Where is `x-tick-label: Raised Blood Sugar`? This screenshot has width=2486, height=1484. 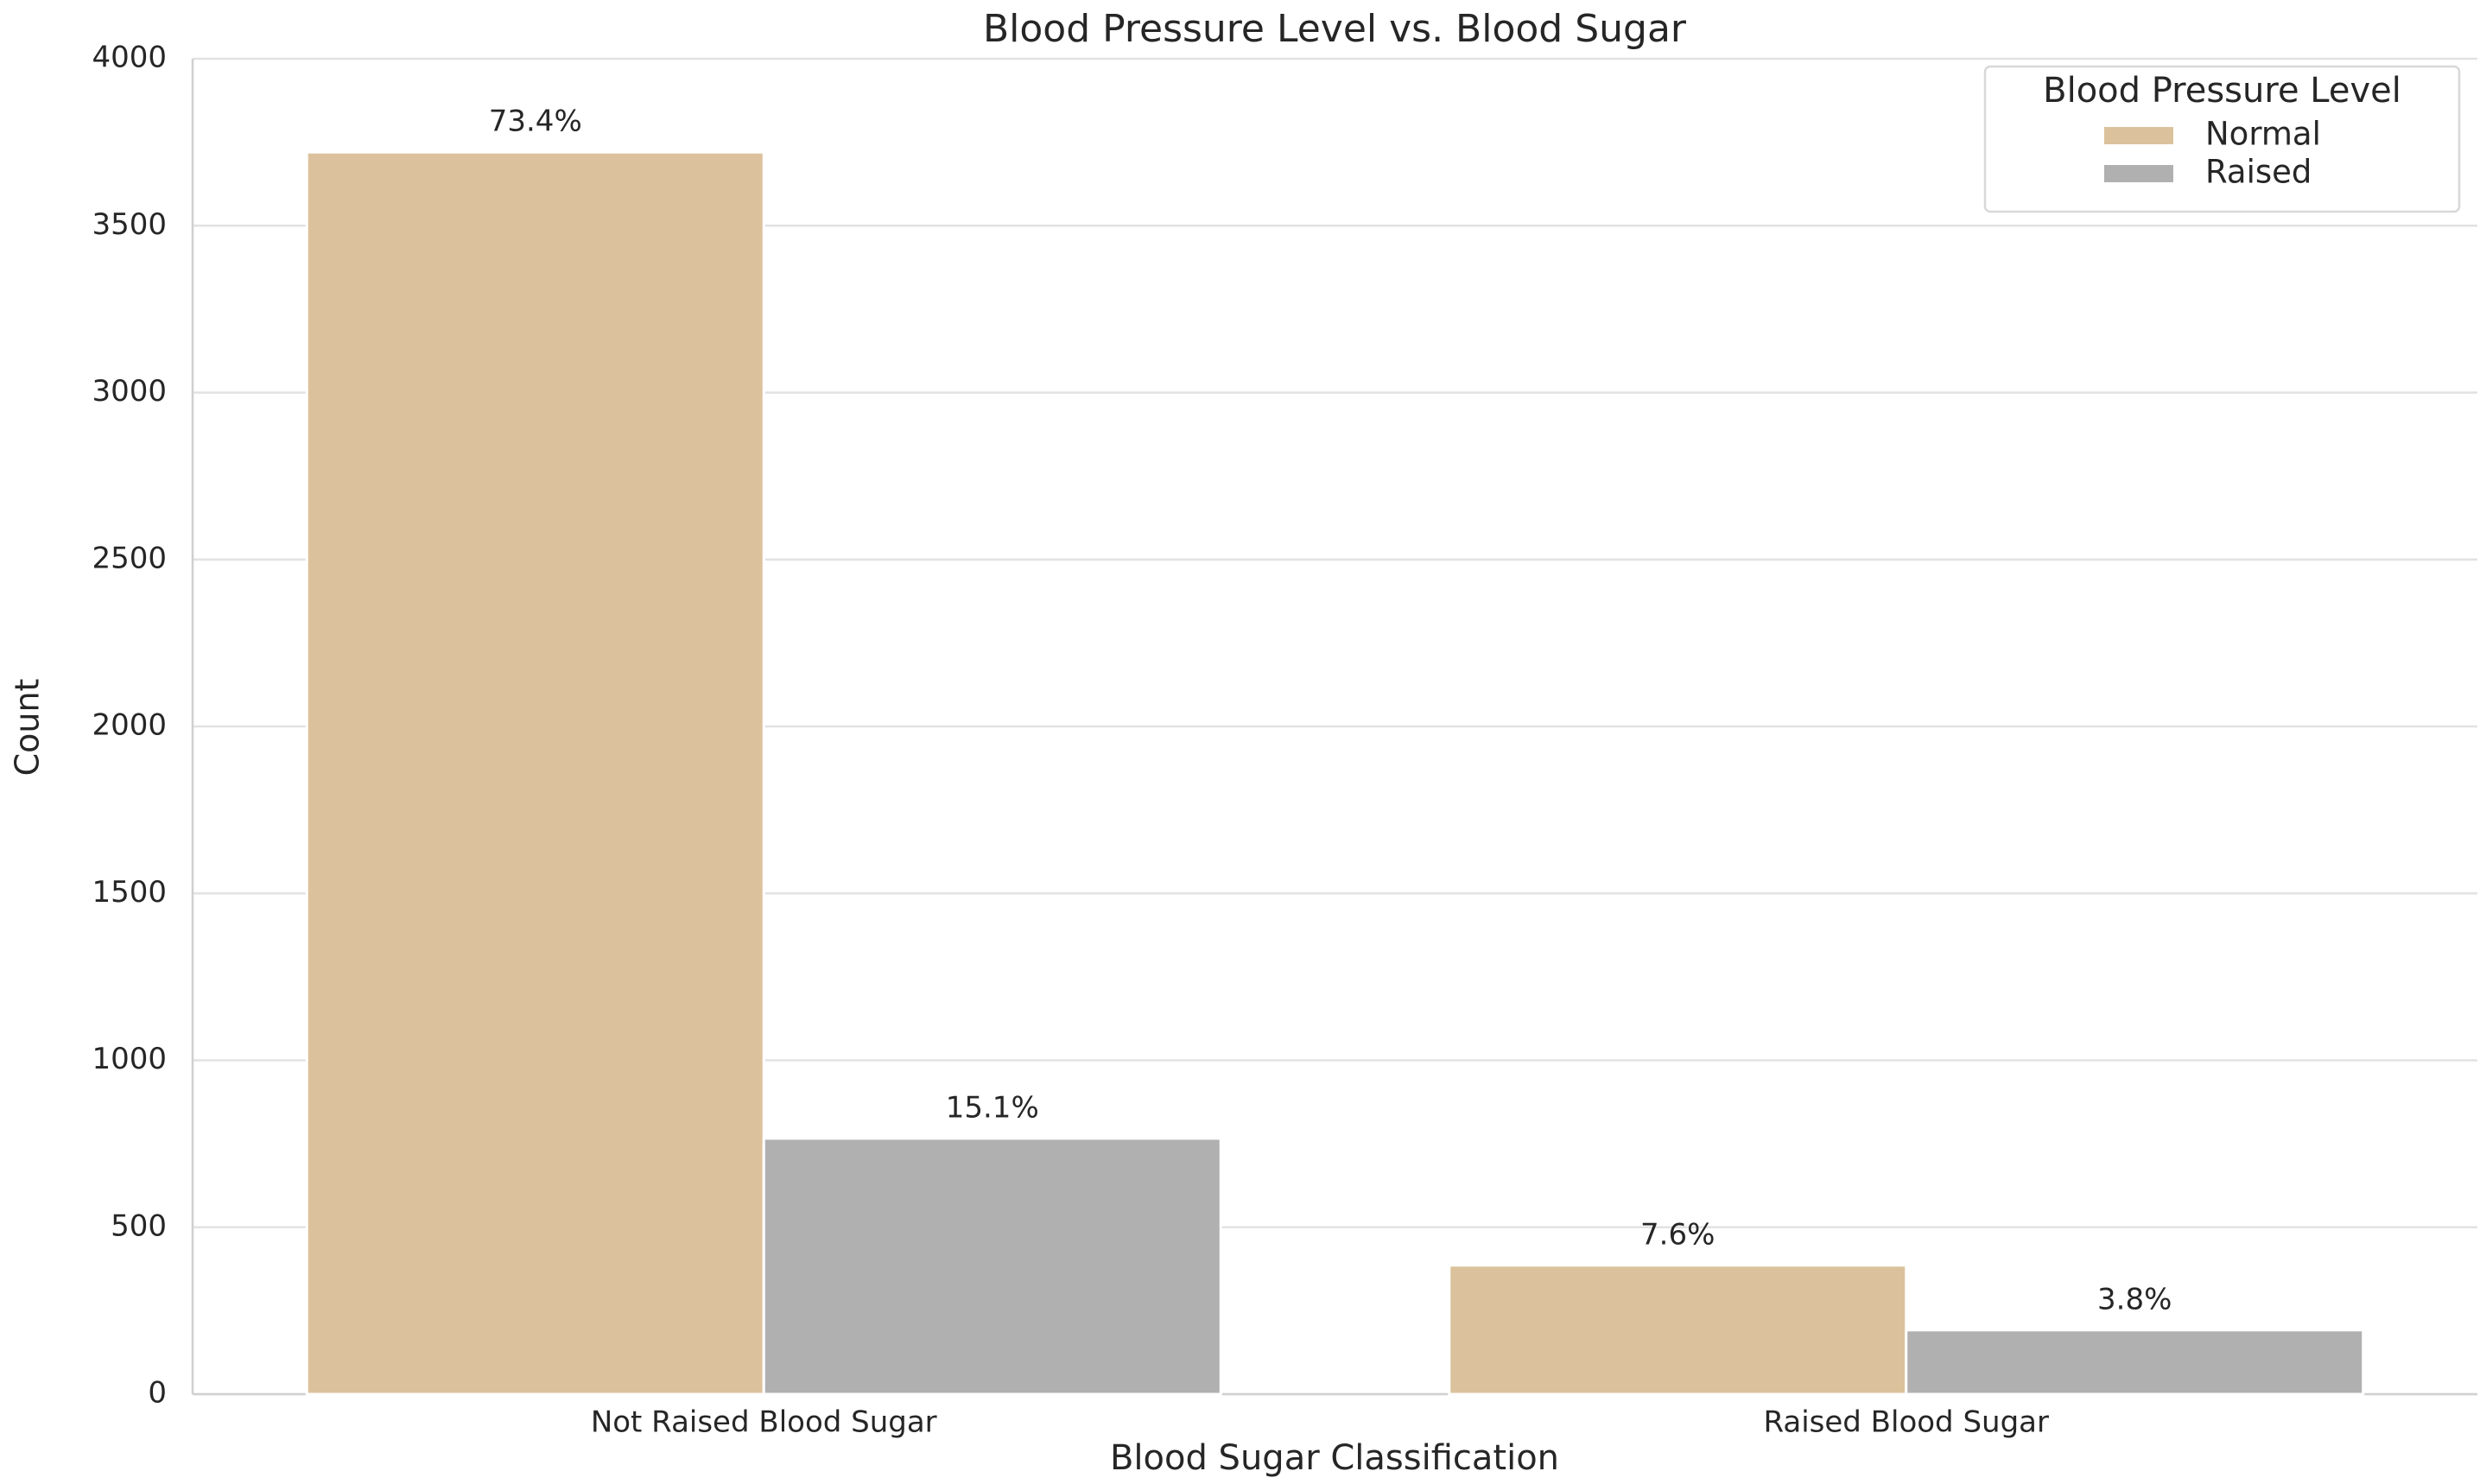
x-tick-label: Raised Blood Sugar is located at coordinates (1906, 1422).